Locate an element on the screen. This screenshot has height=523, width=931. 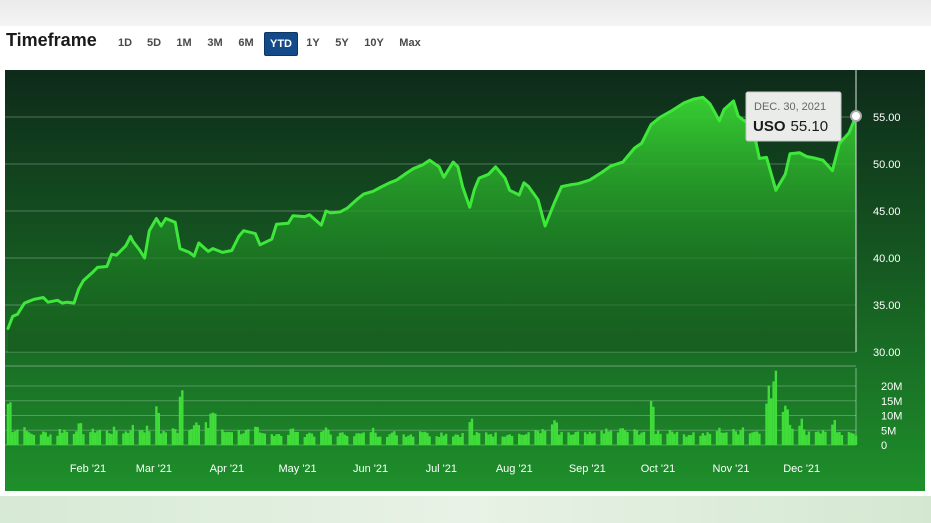
timeframe-button-3m: 3M is located at coordinates (215, 43).